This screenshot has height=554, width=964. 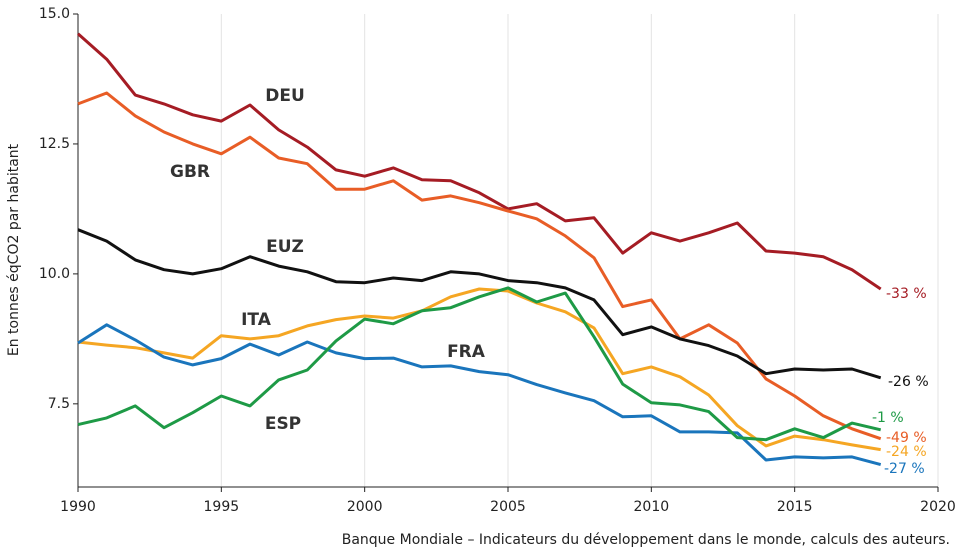 What do you see at coordinates (795, 507) in the screenshot?
I see `x-tick-label: 2015` at bounding box center [795, 507].